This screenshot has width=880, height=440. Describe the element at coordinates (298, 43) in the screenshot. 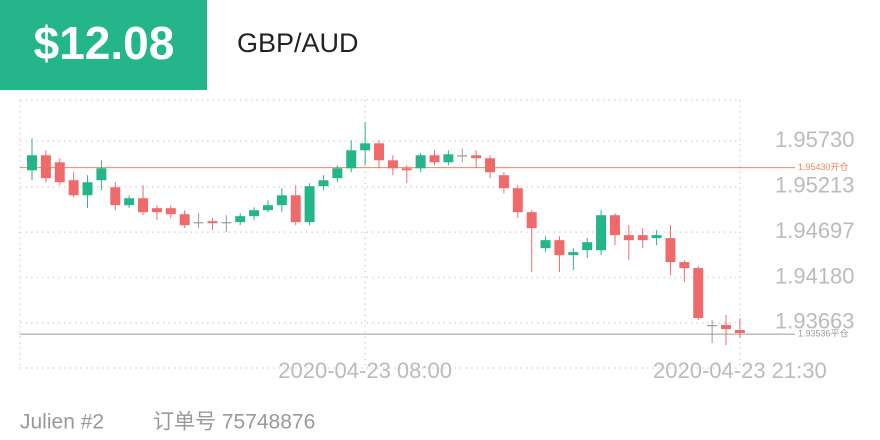

I see `chart-title: GBP/AUD` at that location.